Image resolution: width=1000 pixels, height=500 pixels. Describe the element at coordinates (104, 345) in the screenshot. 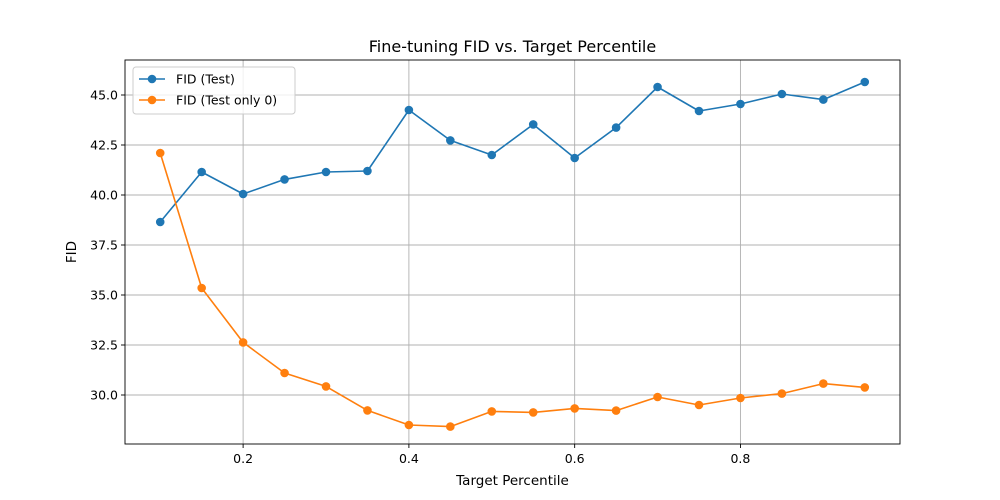

I see `y-tick-label: 32.5` at that location.